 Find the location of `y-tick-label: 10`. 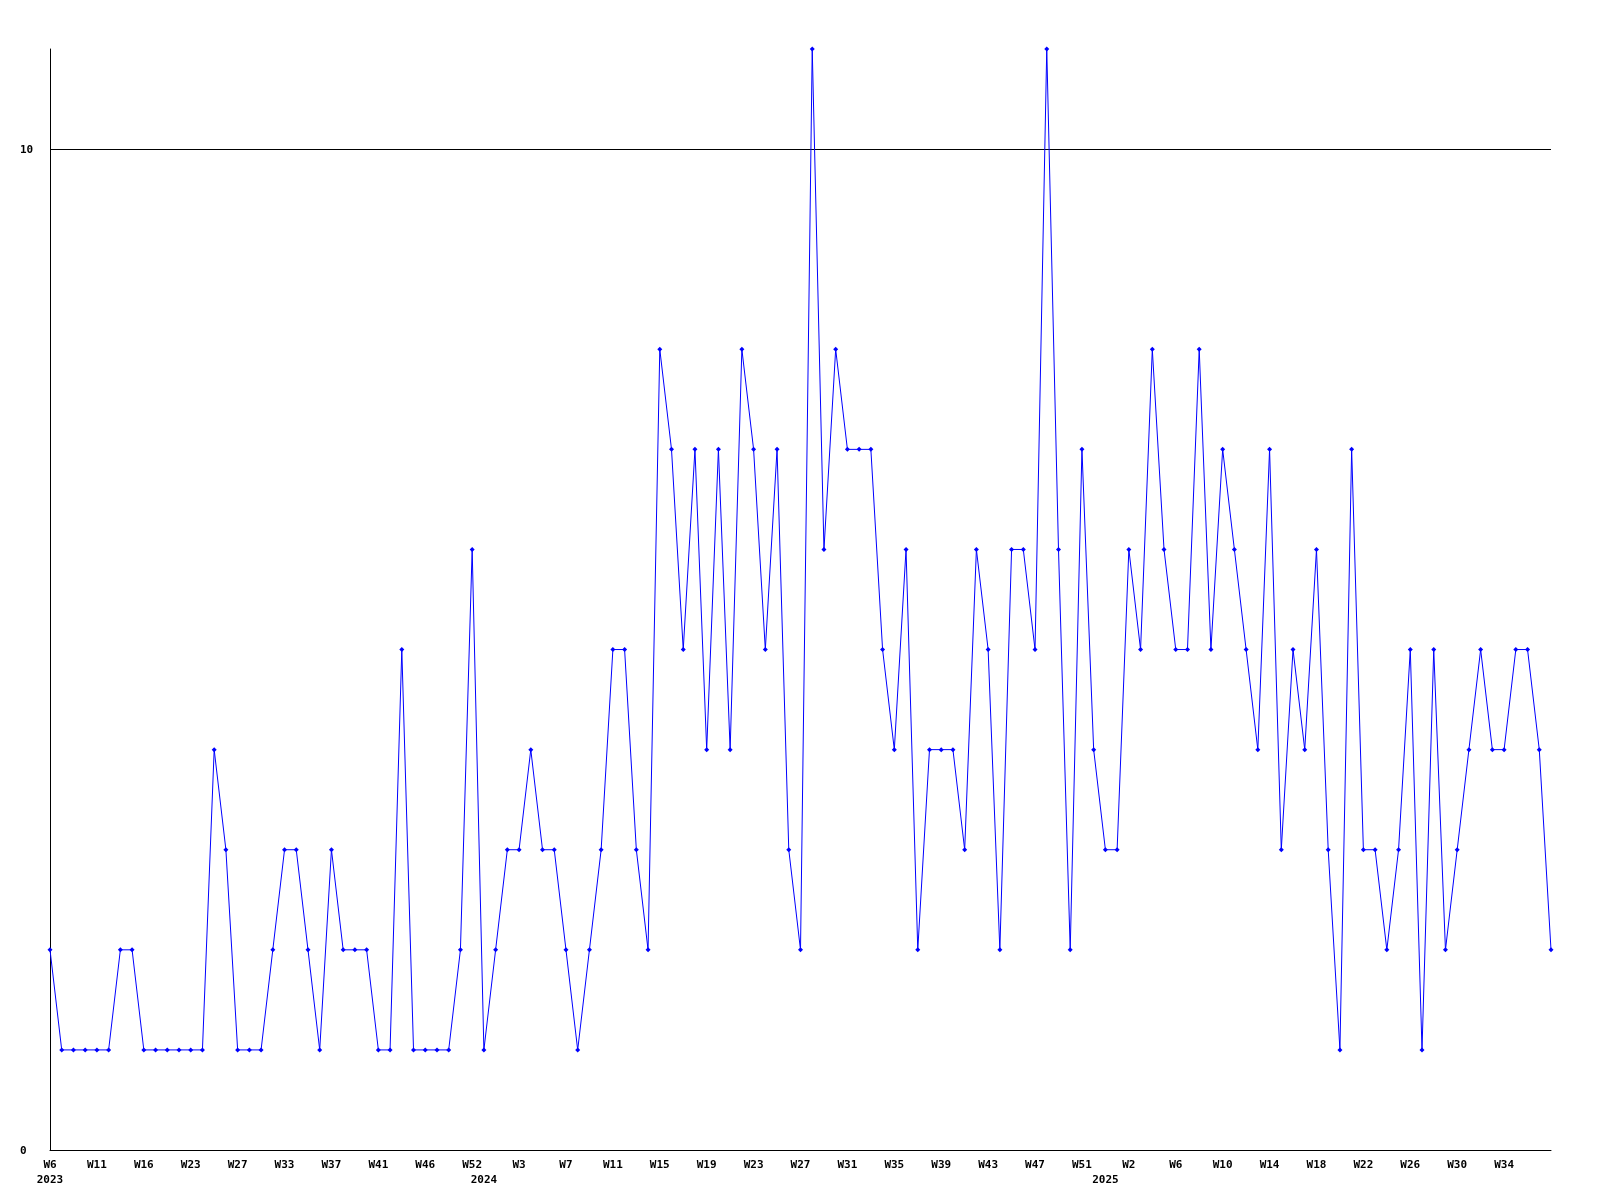

y-tick-label: 10 is located at coordinates (27, 149).